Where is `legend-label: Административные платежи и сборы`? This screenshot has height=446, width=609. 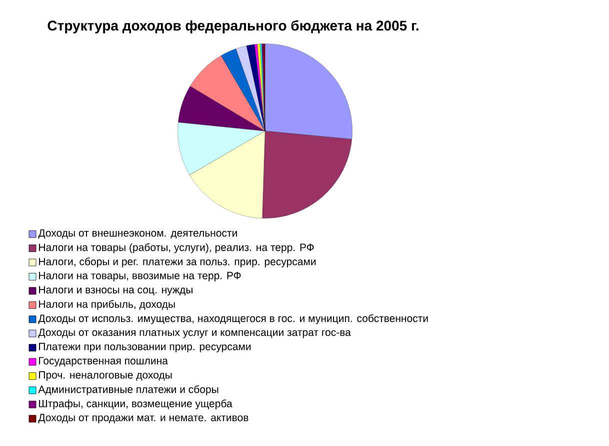
legend-label: Административные платежи и сборы is located at coordinates (128, 390).